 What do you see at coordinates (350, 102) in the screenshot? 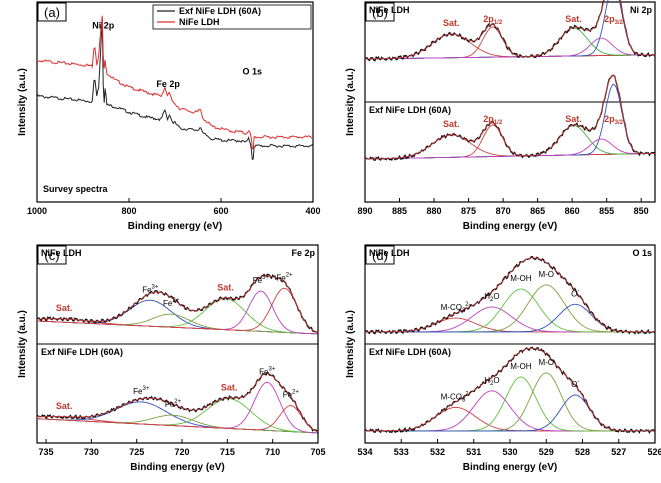
I see `panel-b-ylabel: Intensity (a.u.)` at bounding box center [350, 102].